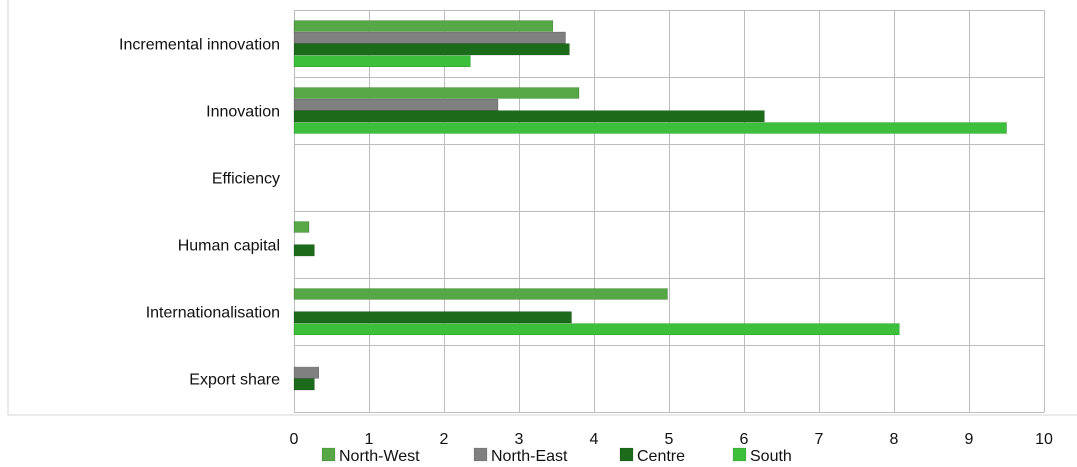  What do you see at coordinates (306, 372) in the screenshot?
I see `bar-export-share-north-east` at bounding box center [306, 372].